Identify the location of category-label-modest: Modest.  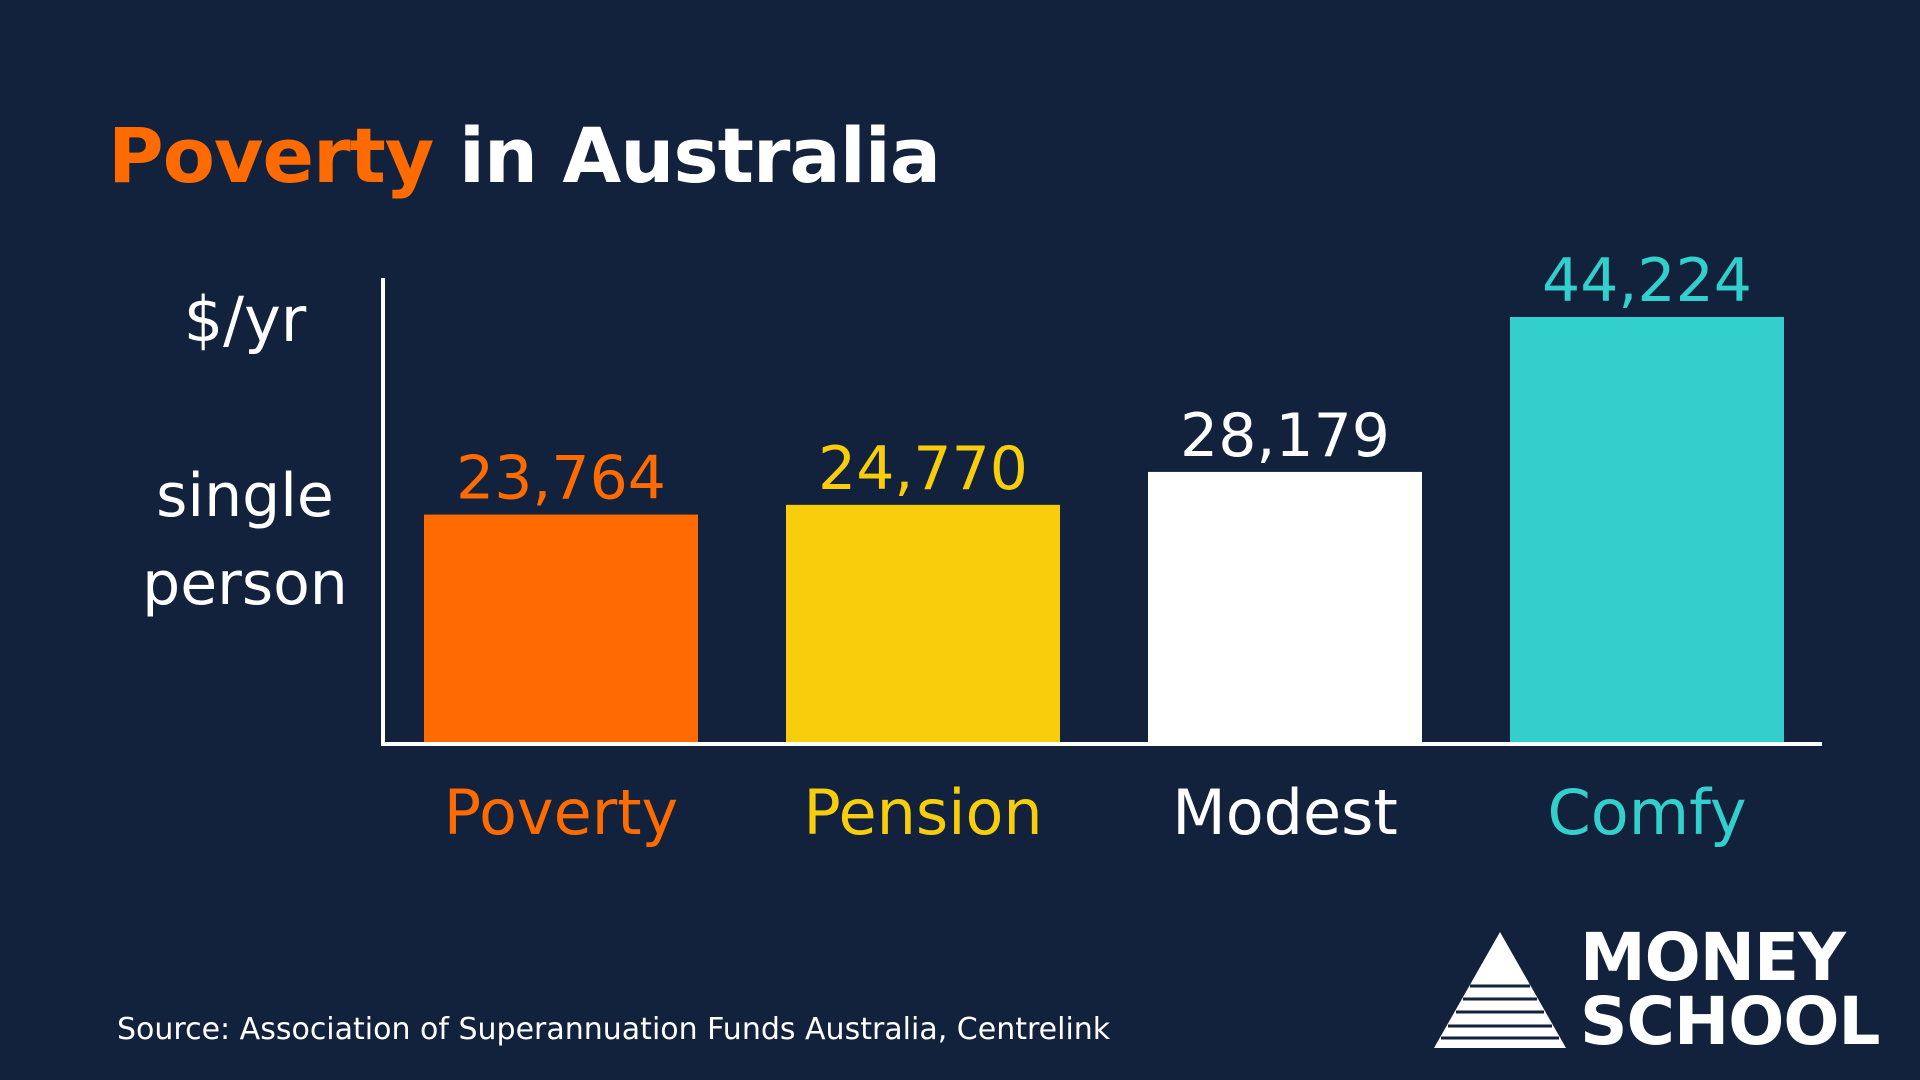
(1285, 812).